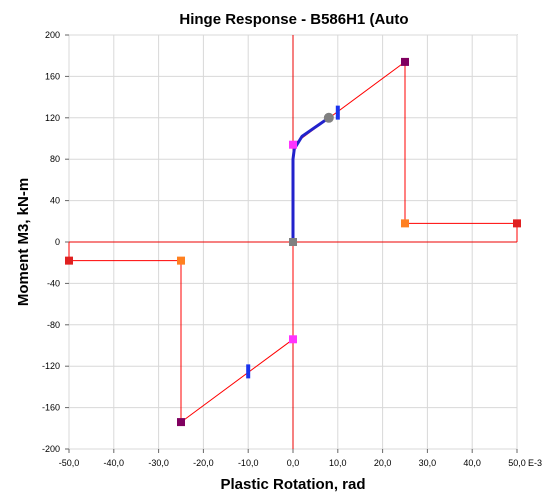 Image resolution: width=545 pixels, height=495 pixels. I want to click on x-tick-label: 50,0, so click(517, 463).